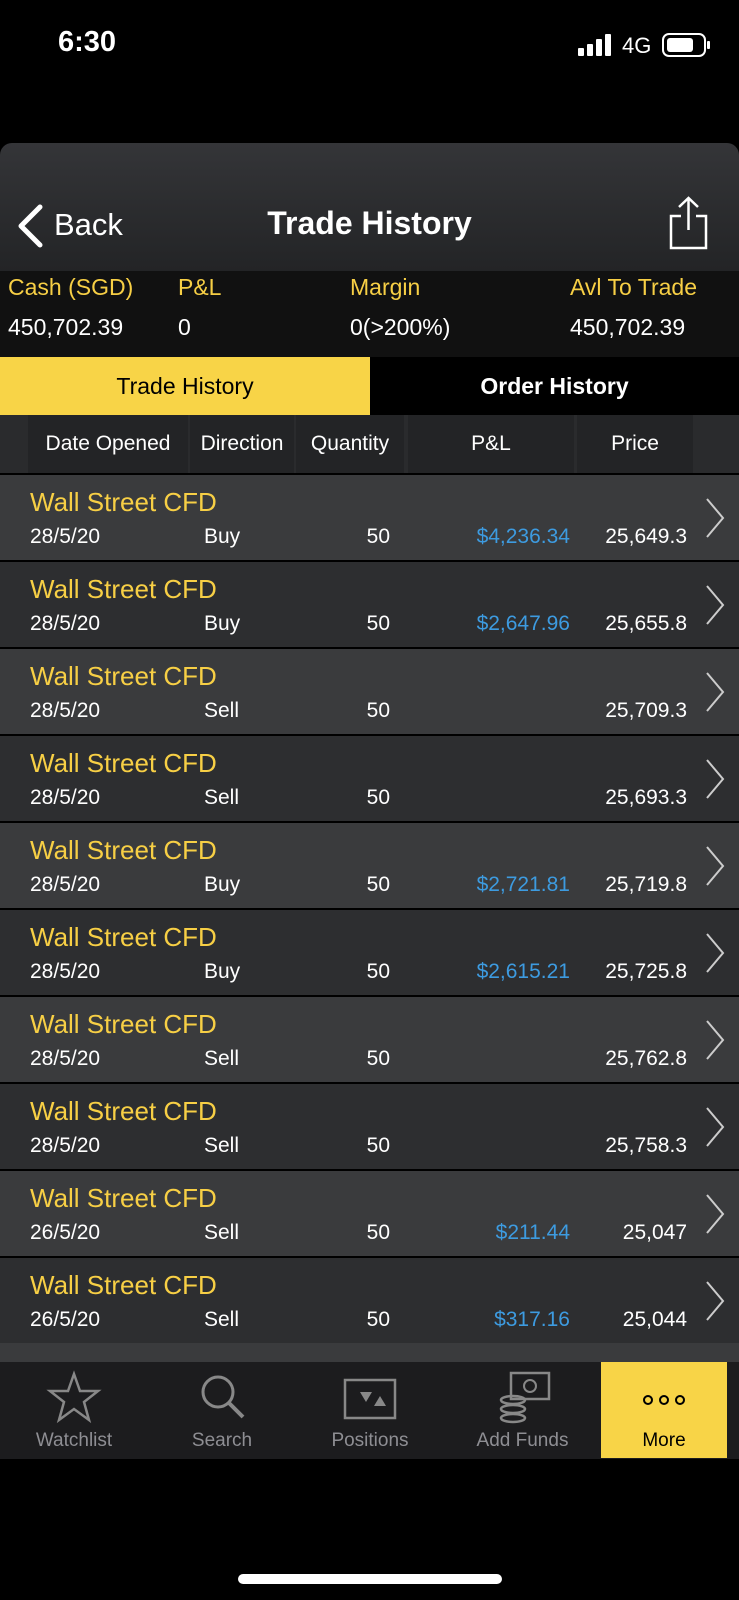  Describe the element at coordinates (646, 623) in the screenshot. I see `price: 25,655.8` at that location.